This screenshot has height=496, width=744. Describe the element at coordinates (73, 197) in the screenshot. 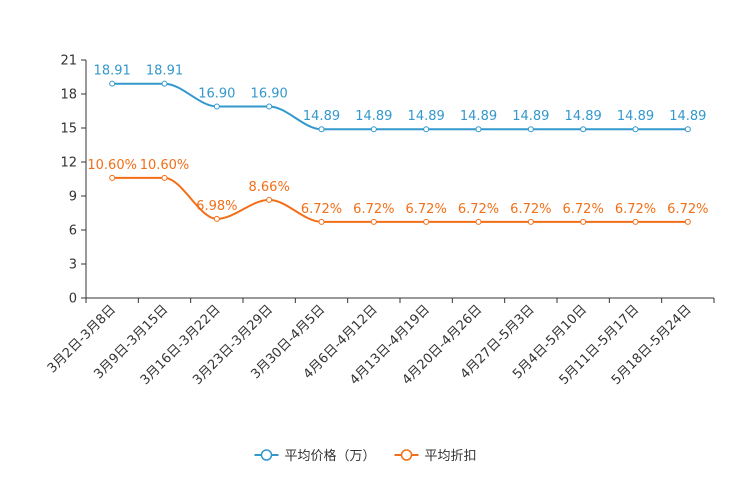

I see `y-tick-label: 9` at that location.